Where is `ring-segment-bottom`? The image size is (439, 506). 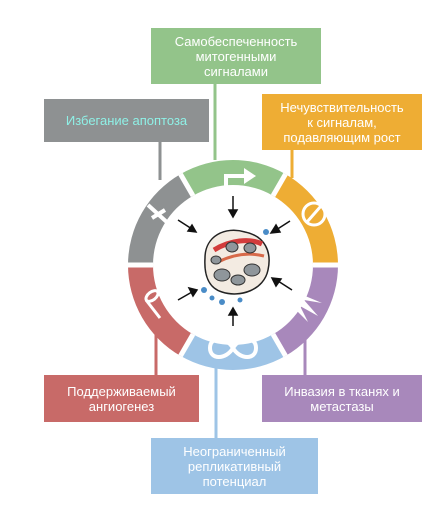 ring-segment-bottom is located at coordinates (233, 352).